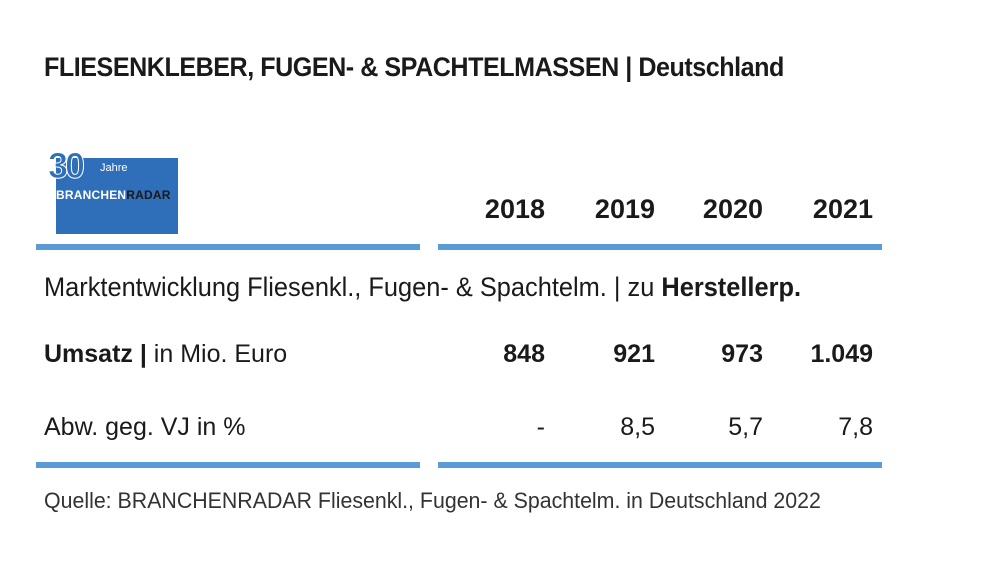 This screenshot has height=568, width=1000. What do you see at coordinates (842, 209) in the screenshot?
I see `year-header-2021: 2021` at bounding box center [842, 209].